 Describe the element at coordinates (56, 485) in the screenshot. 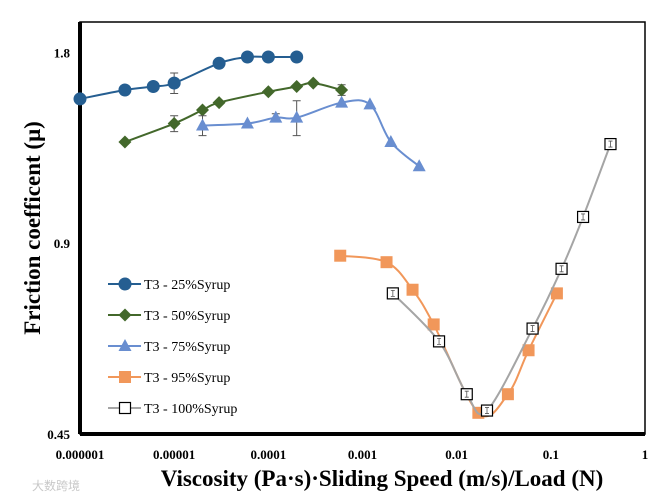

I see `watermark: 大数跨境` at that location.